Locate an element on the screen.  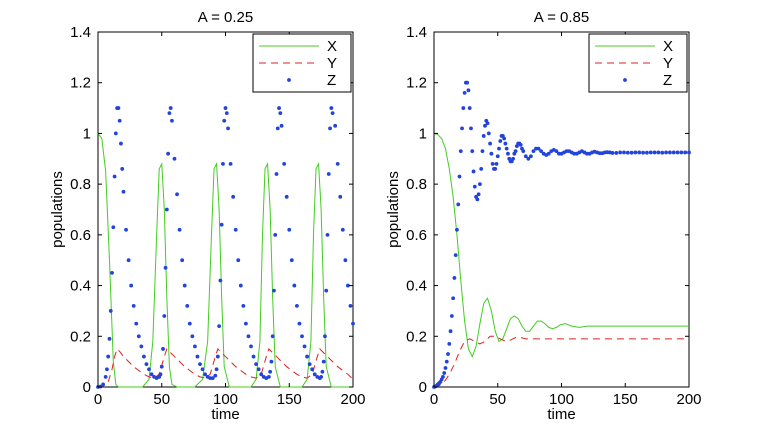
series-line is located at coordinates (561, 361).